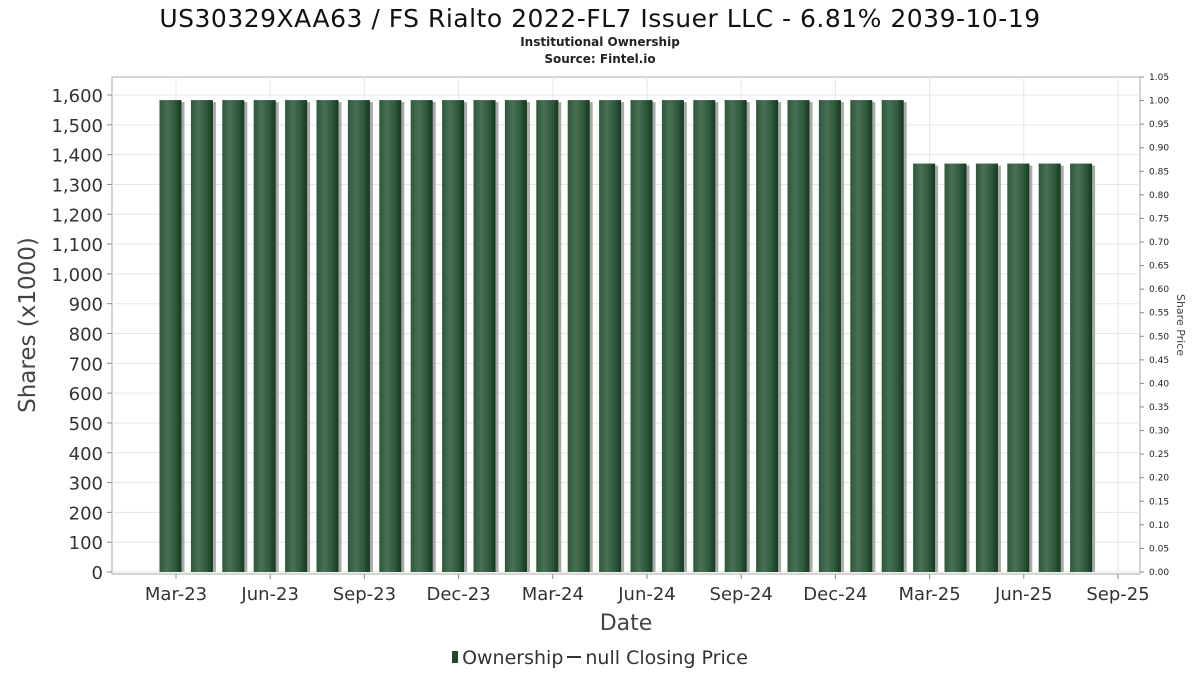  Describe the element at coordinates (646, 594) in the screenshot. I see `x-tick-label: Jun-24` at that location.